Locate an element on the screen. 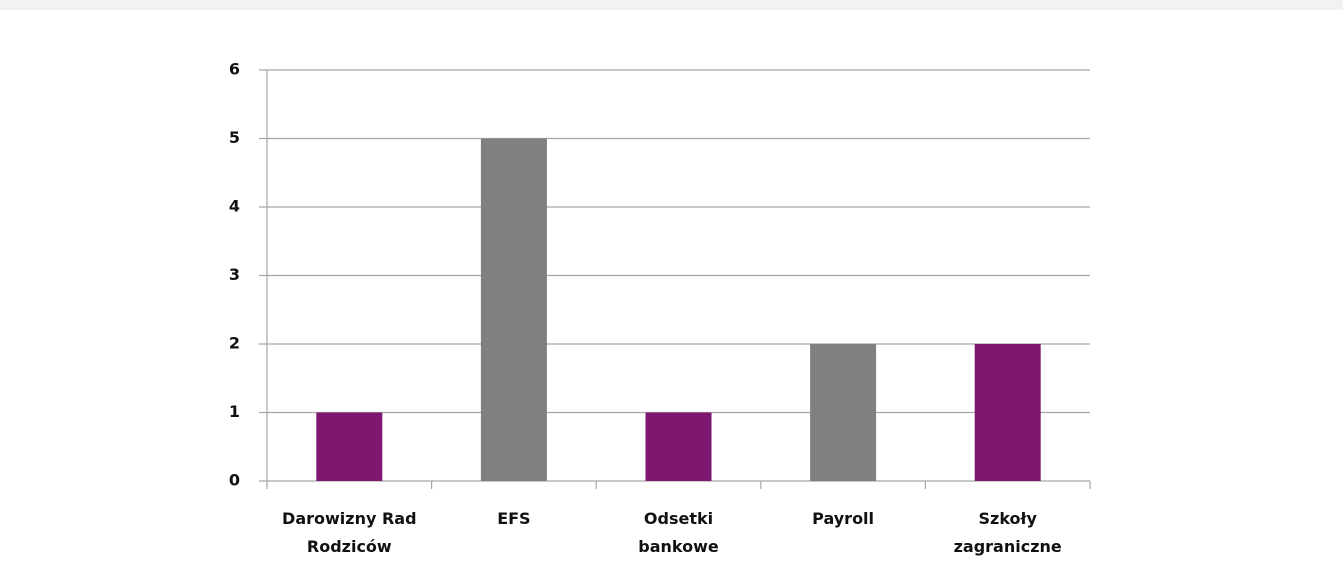  x-tick-label: EFS is located at coordinates (514, 518).